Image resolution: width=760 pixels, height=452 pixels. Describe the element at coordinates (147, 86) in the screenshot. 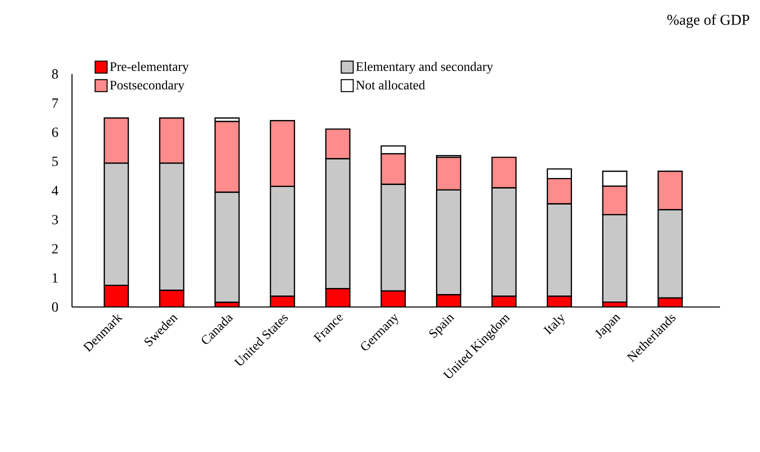

I see `legend-label: Postsecondary` at that location.